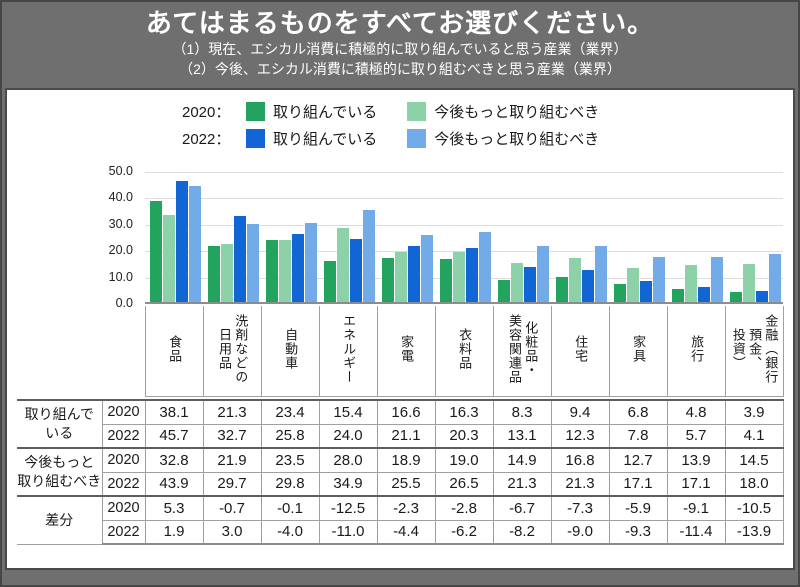 Image resolution: width=800 pixels, height=587 pixels. What do you see at coordinates (406, 436) in the screenshot?
I see `value-cell: 21.1` at bounding box center [406, 436].